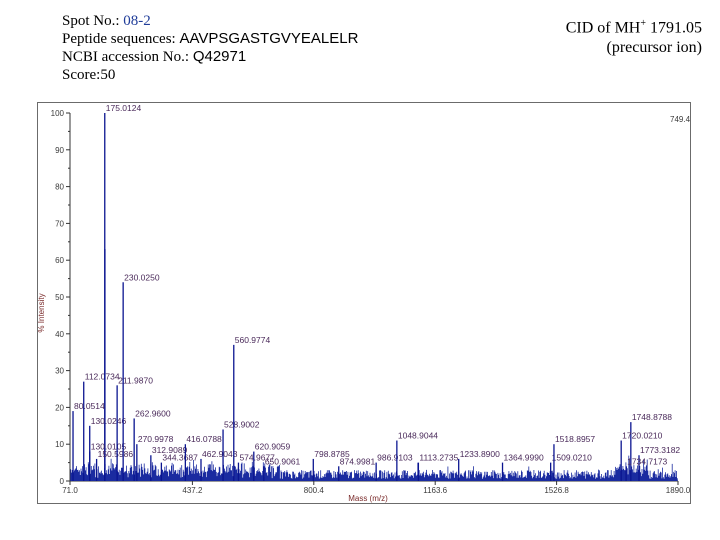 Image resolution: width=720 pixels, height=540 pixels. What do you see at coordinates (680, 119) in the screenshot?
I see `corner-label: 749.4` at bounding box center [680, 119].